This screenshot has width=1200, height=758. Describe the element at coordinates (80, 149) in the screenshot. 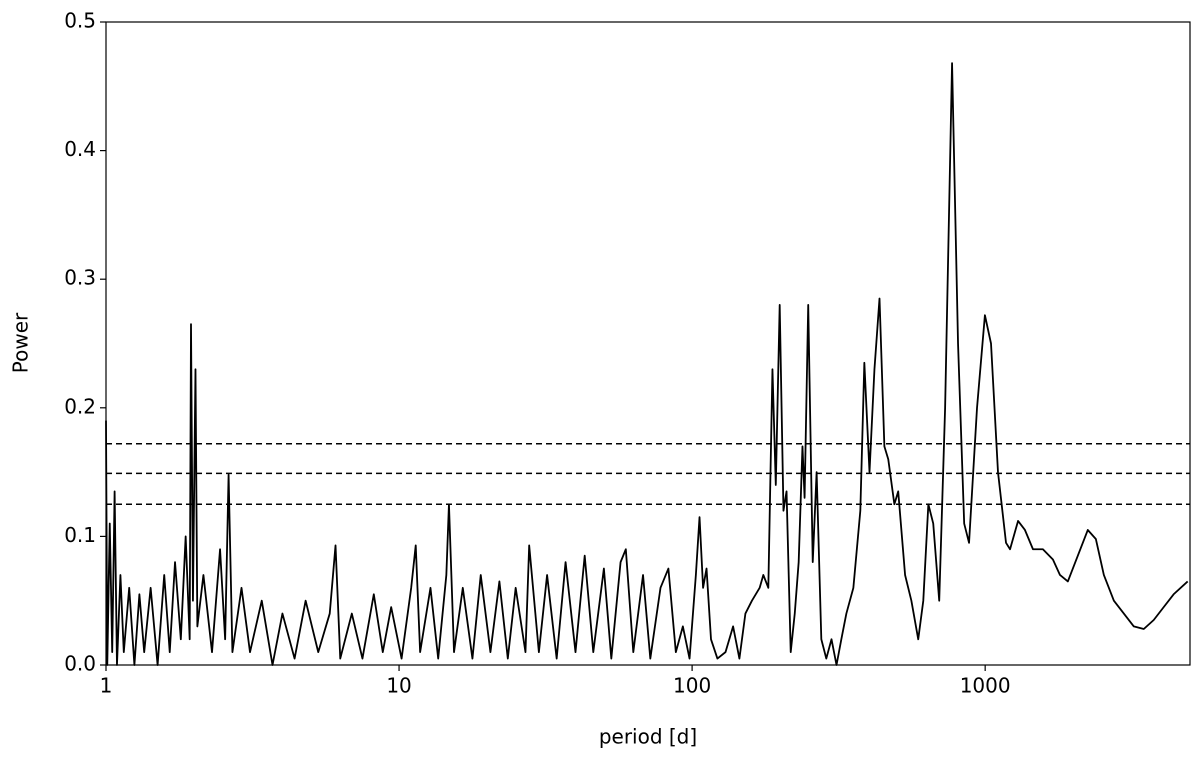

I see `y-tick-label: 0.4` at that location.